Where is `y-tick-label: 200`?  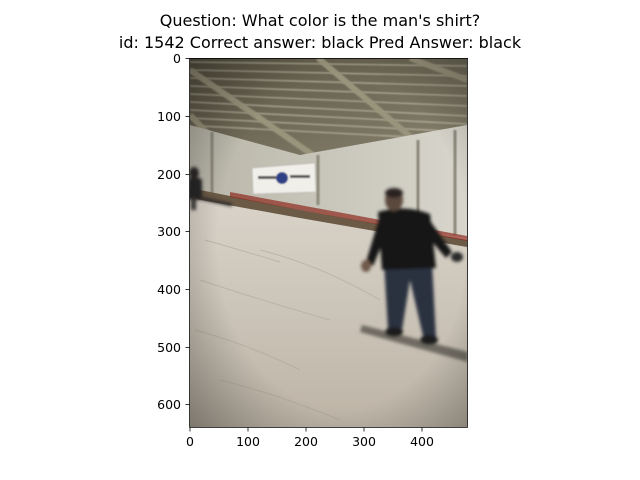
y-tick-label: 200 is located at coordinates (169, 174).